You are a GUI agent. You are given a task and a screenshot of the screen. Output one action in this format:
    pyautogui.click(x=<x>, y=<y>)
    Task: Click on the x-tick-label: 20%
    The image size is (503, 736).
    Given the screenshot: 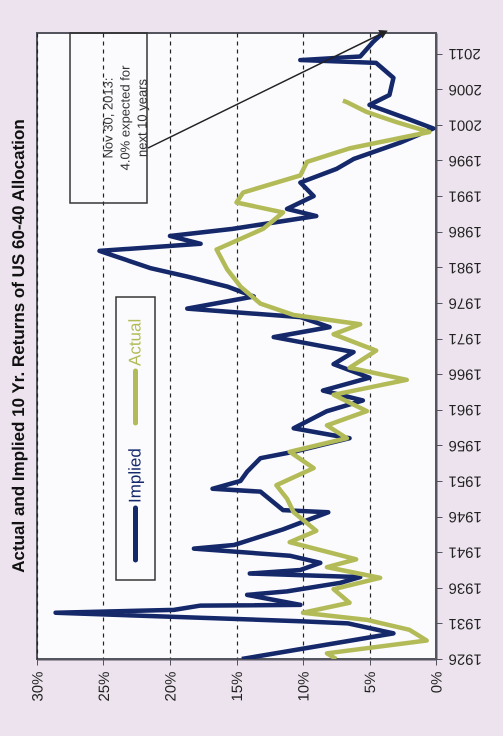 What is the action you would take?
    pyautogui.click(x=171, y=687)
    